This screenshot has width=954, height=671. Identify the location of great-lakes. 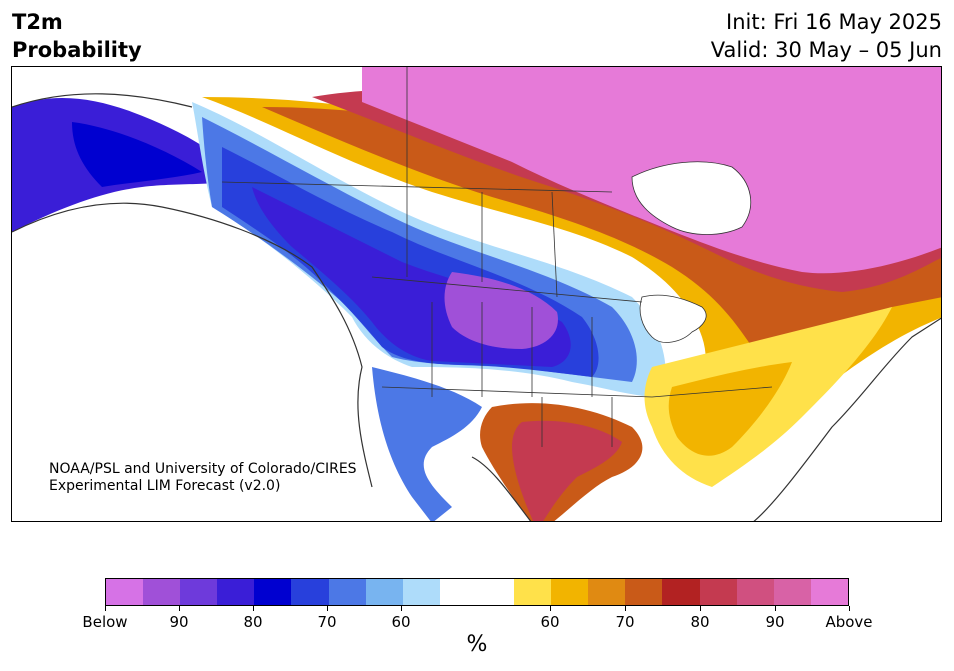
(673, 318).